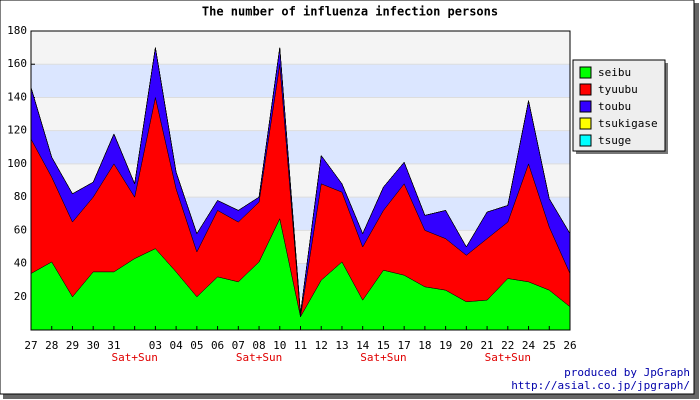 The height and width of the screenshot is (400, 700). I want to click on x-tick-label: 12, so click(321, 345).